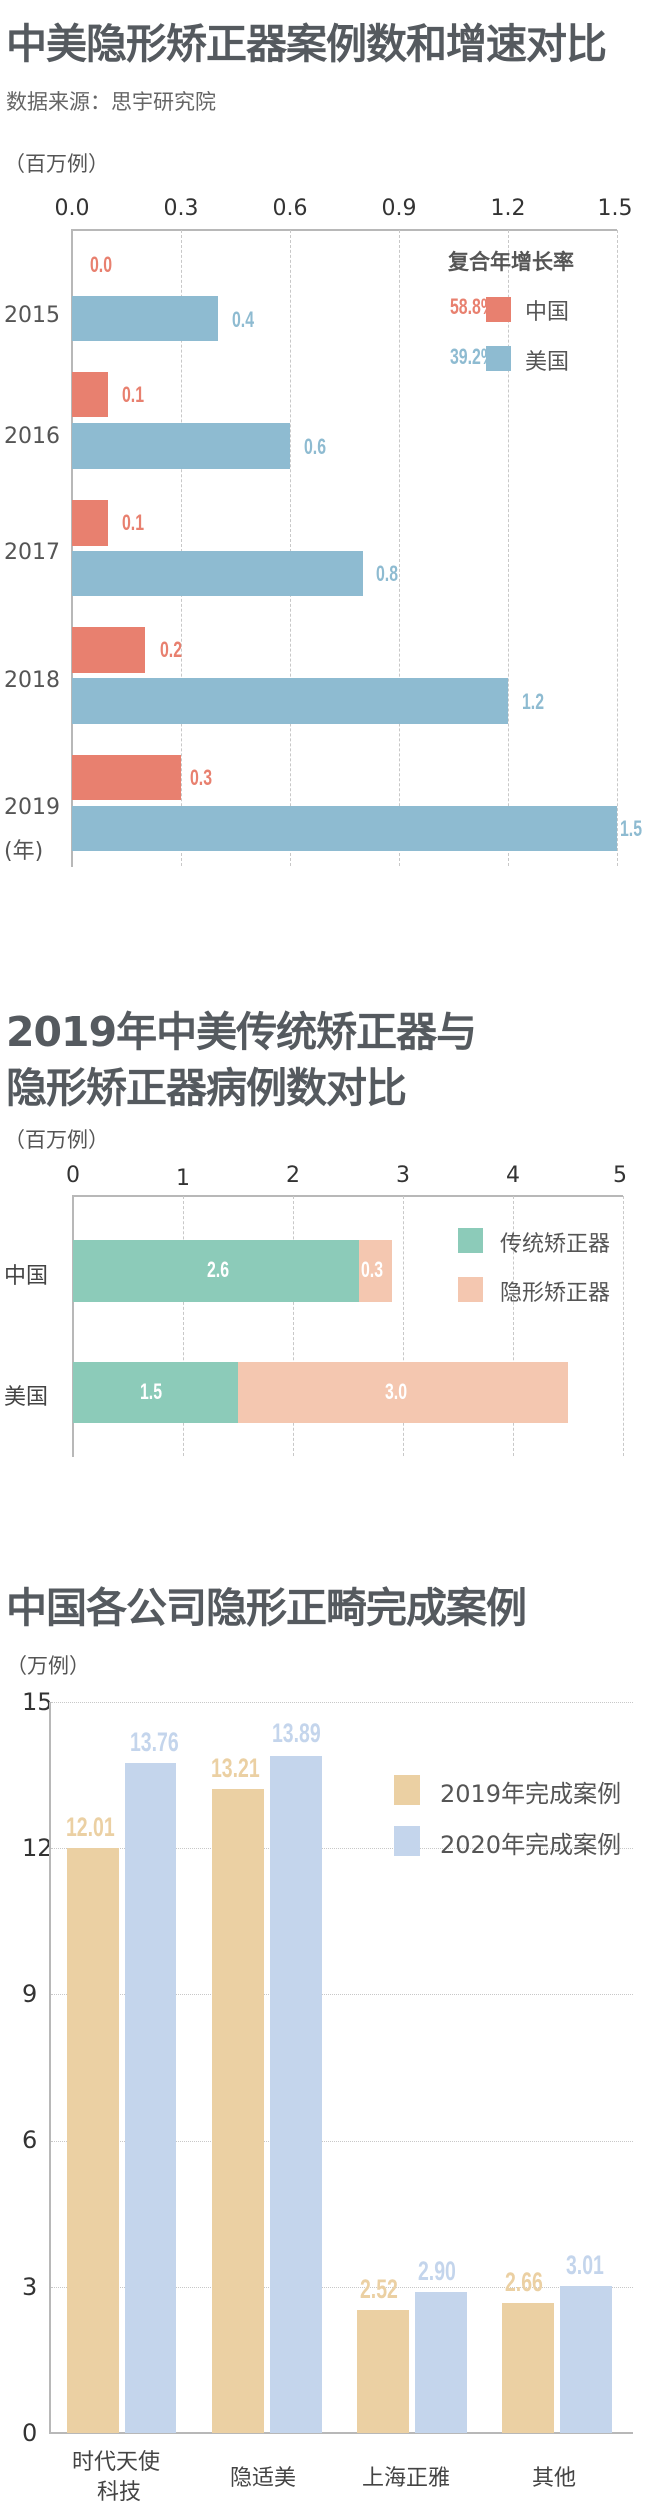 This screenshot has width=651, height=2511. I want to click on x-tick: 4, so click(513, 1175).